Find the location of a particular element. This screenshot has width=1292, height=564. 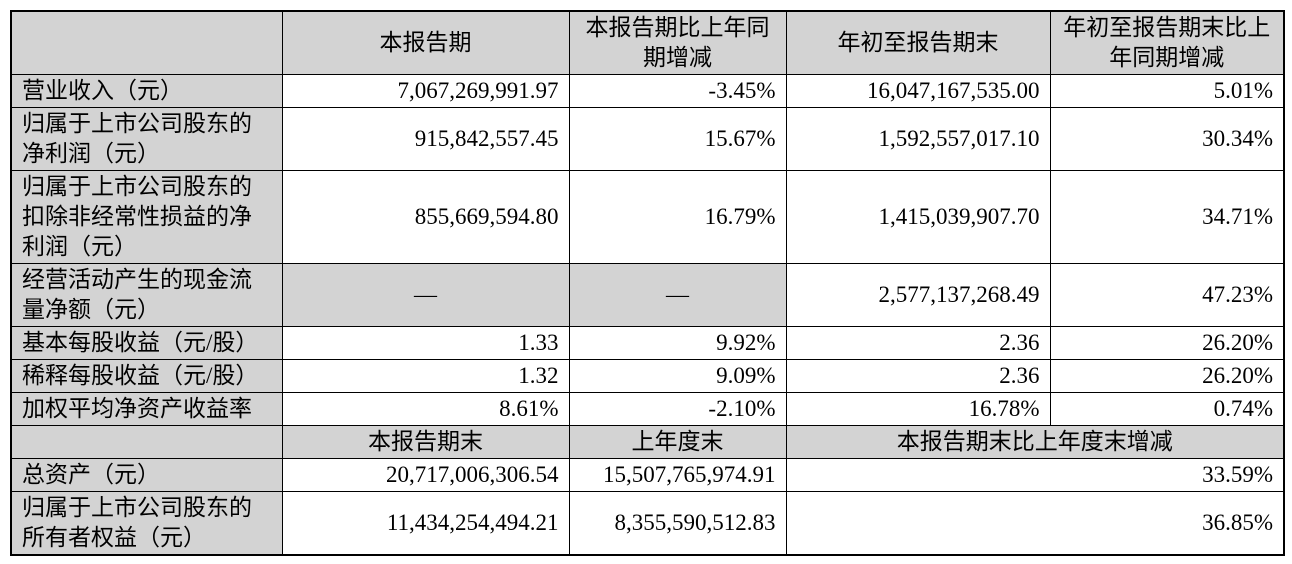

metric-change: 33.59% is located at coordinates (1035, 475).